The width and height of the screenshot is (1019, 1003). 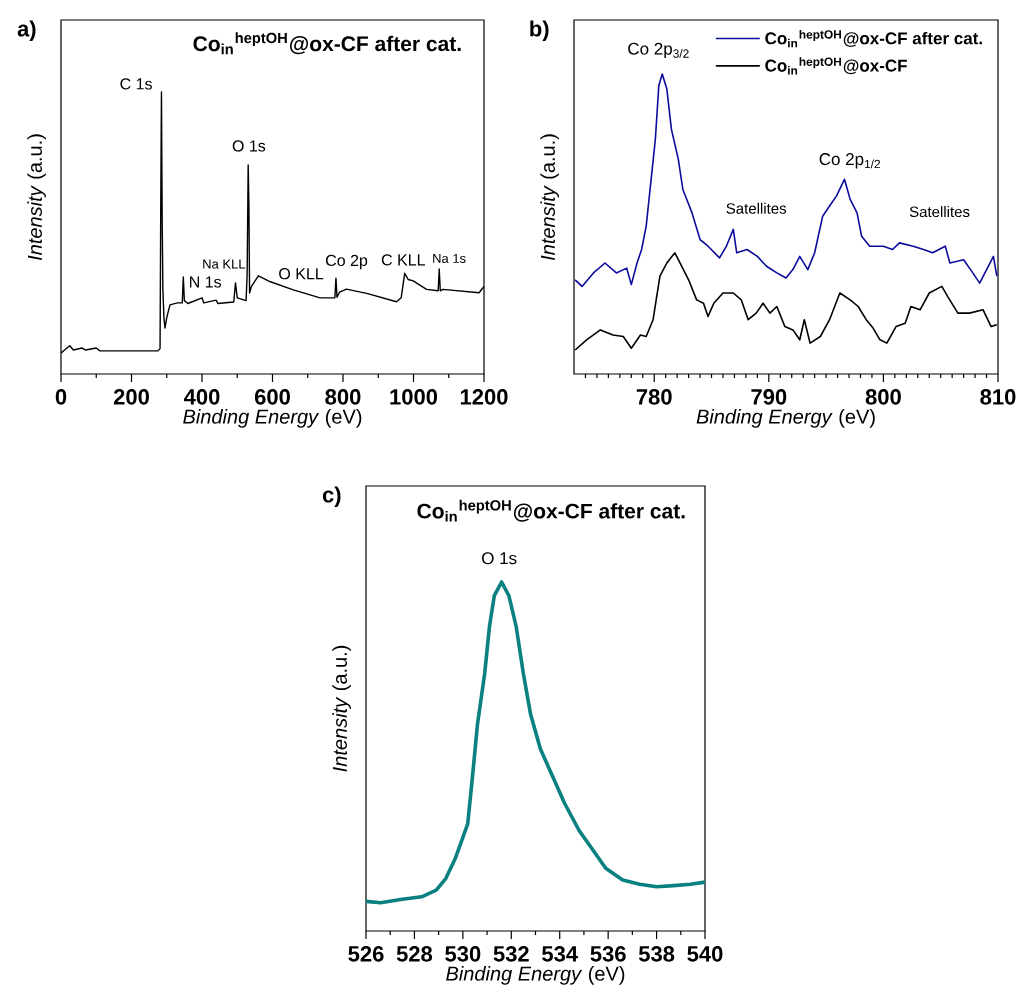 What do you see at coordinates (414, 954) in the screenshot?
I see `x-tick-label: 528` at bounding box center [414, 954].